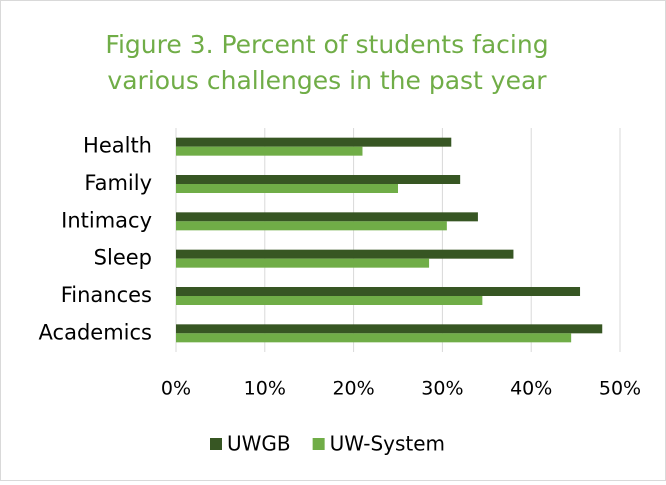  What do you see at coordinates (387, 444) in the screenshot?
I see `legend-label: UW-System` at bounding box center [387, 444].